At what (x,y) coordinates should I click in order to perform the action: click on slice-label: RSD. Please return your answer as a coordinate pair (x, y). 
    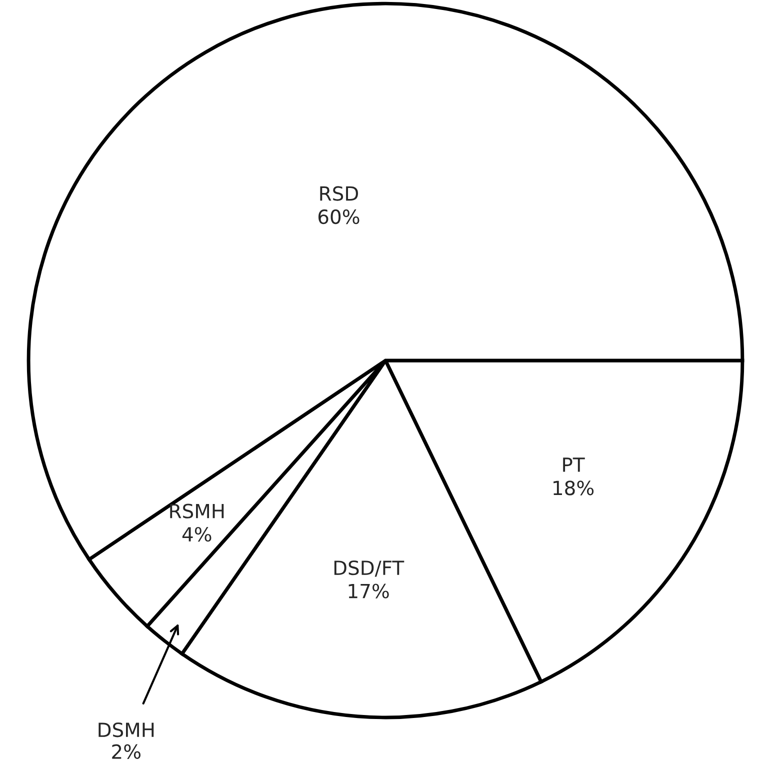
    Looking at the image, I should click on (339, 193).